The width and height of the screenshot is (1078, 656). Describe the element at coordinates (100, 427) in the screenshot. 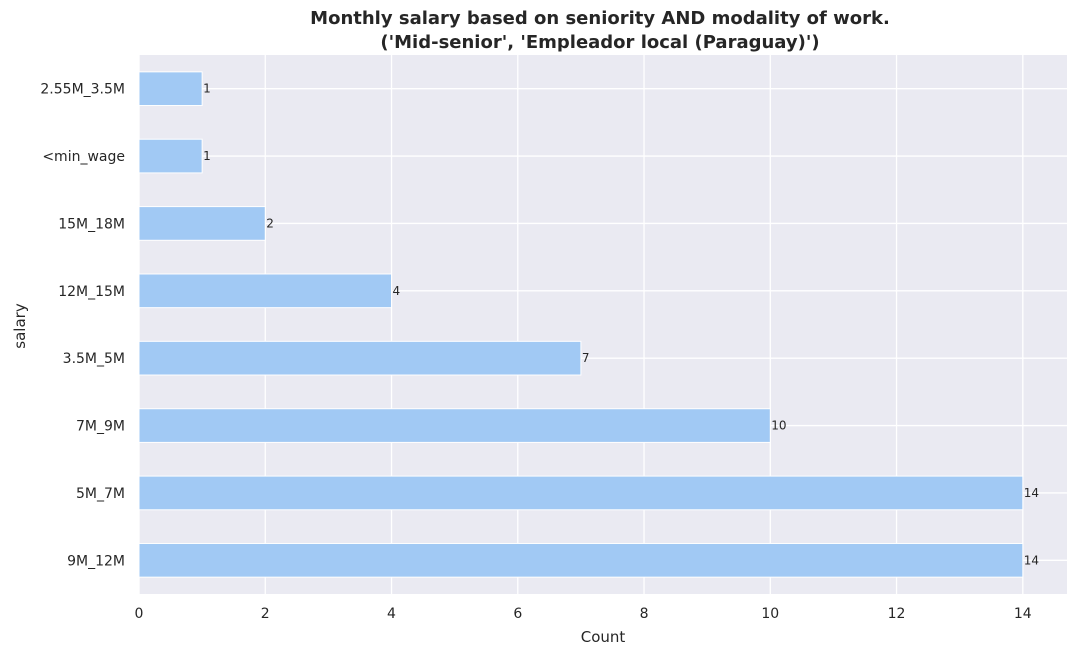

I see `y-tick-label: 7M_9M` at that location.